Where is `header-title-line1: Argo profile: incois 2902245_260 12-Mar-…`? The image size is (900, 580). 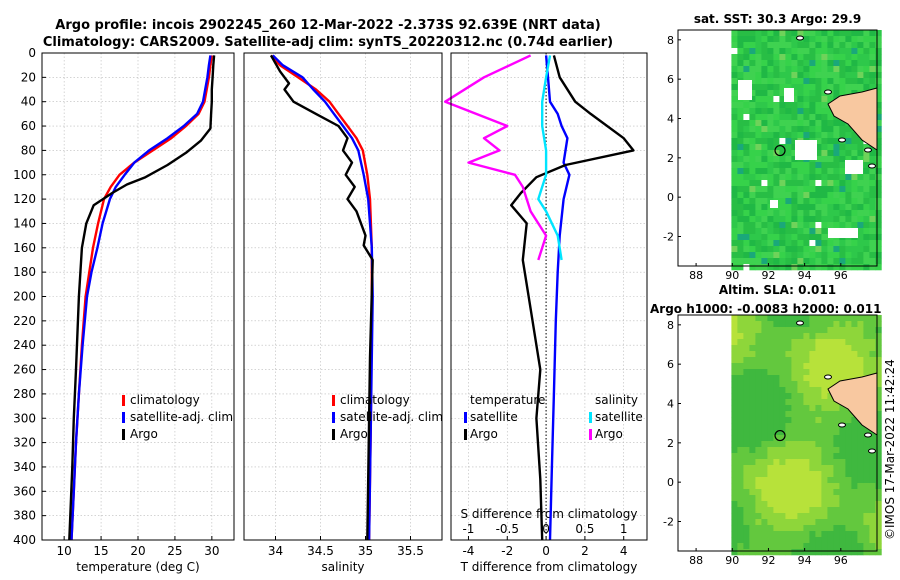
header-title-line1: Argo profile: incois 2902245_260 12-Mar-… is located at coordinates (327, 25).